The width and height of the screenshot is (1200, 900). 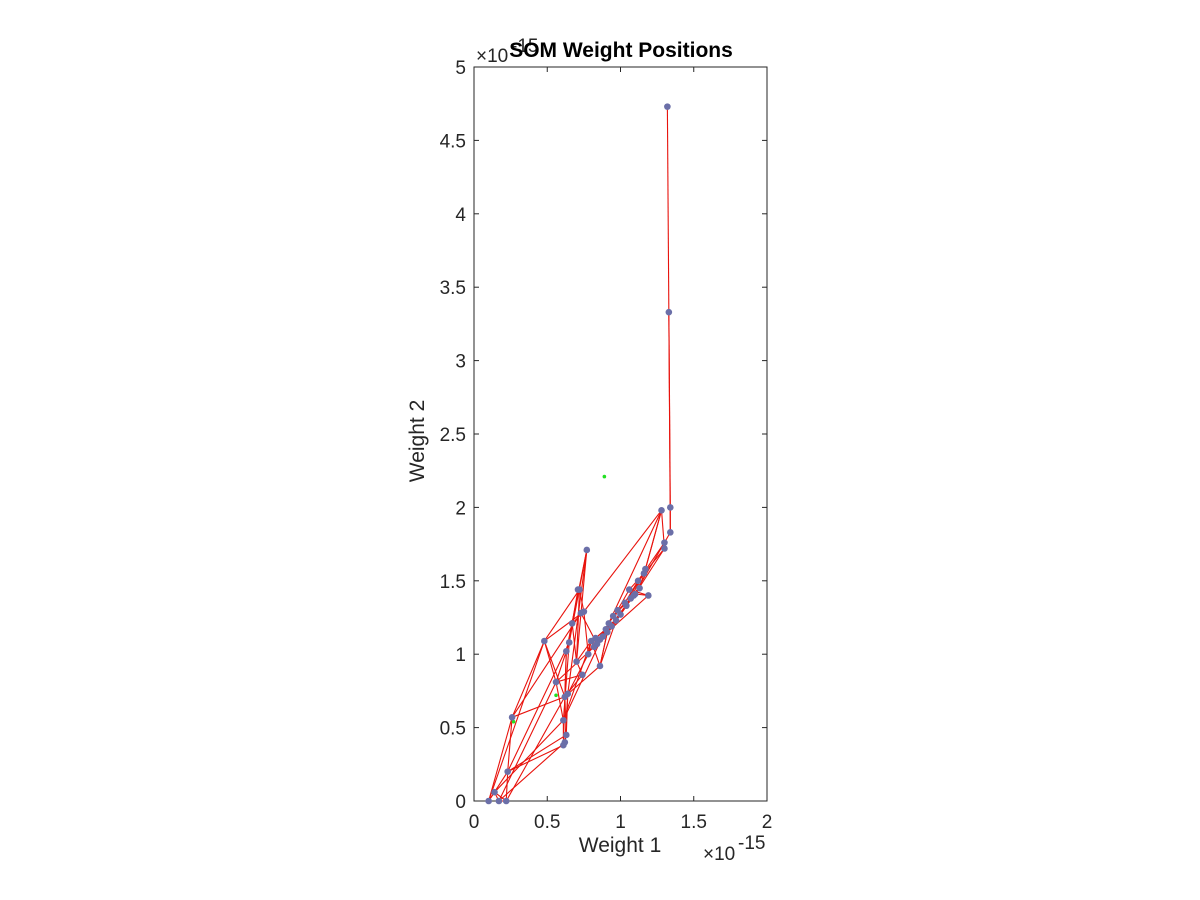 I want to click on y-tick-label: 1.5, so click(x=453, y=582).